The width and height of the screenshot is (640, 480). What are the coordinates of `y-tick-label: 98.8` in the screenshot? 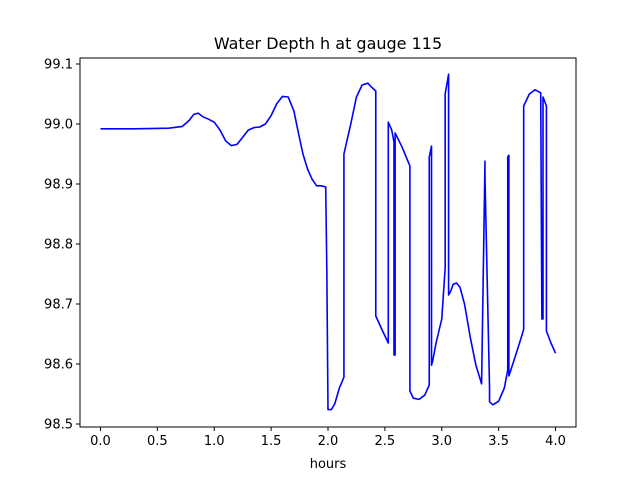 It's located at (58, 245).